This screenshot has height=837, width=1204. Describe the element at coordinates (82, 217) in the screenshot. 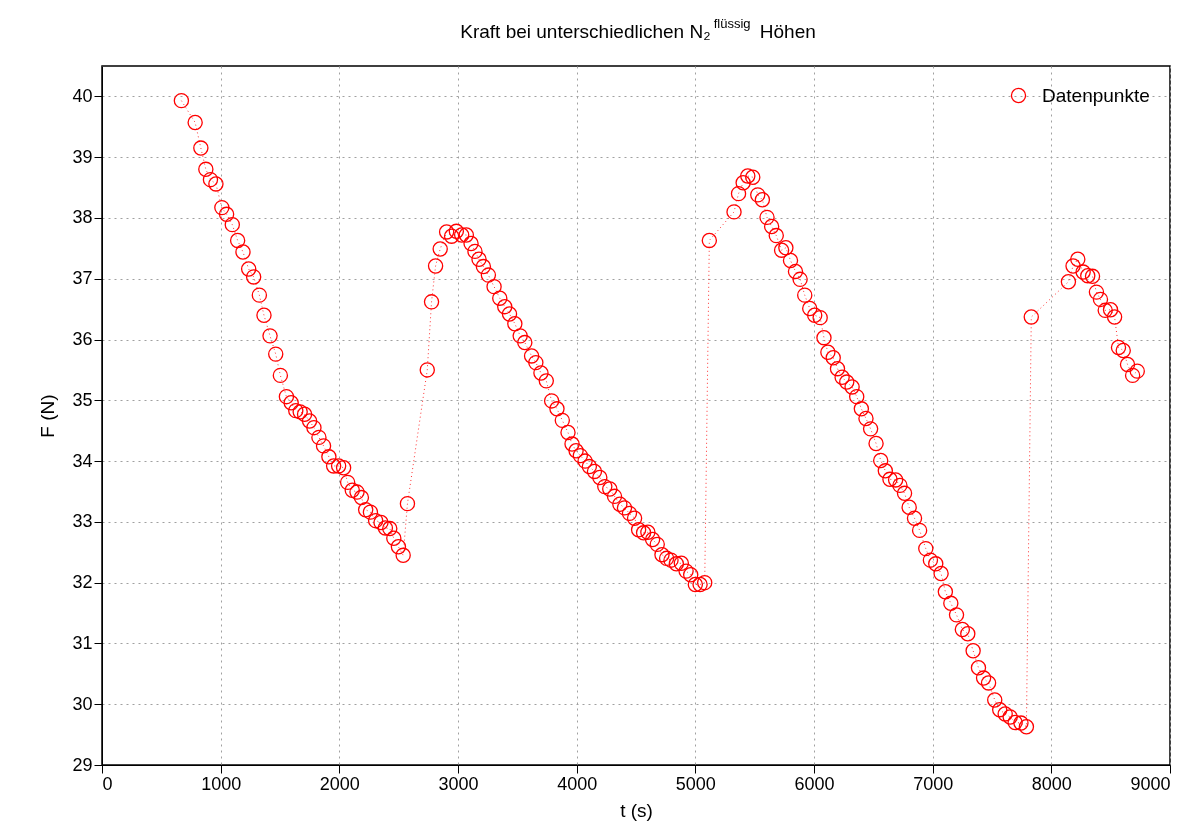

I see `y-tick-label: 38` at that location.